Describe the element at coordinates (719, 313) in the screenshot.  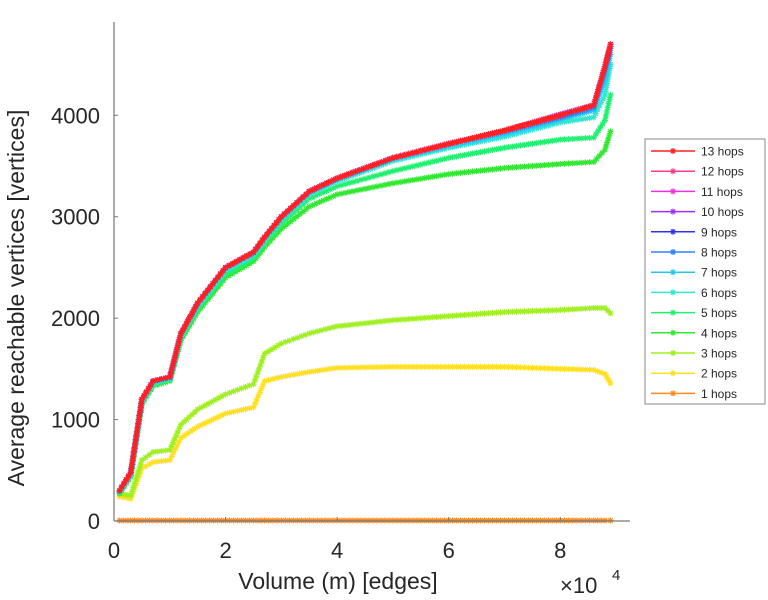
I see `legend-label: 5 hops` at that location.